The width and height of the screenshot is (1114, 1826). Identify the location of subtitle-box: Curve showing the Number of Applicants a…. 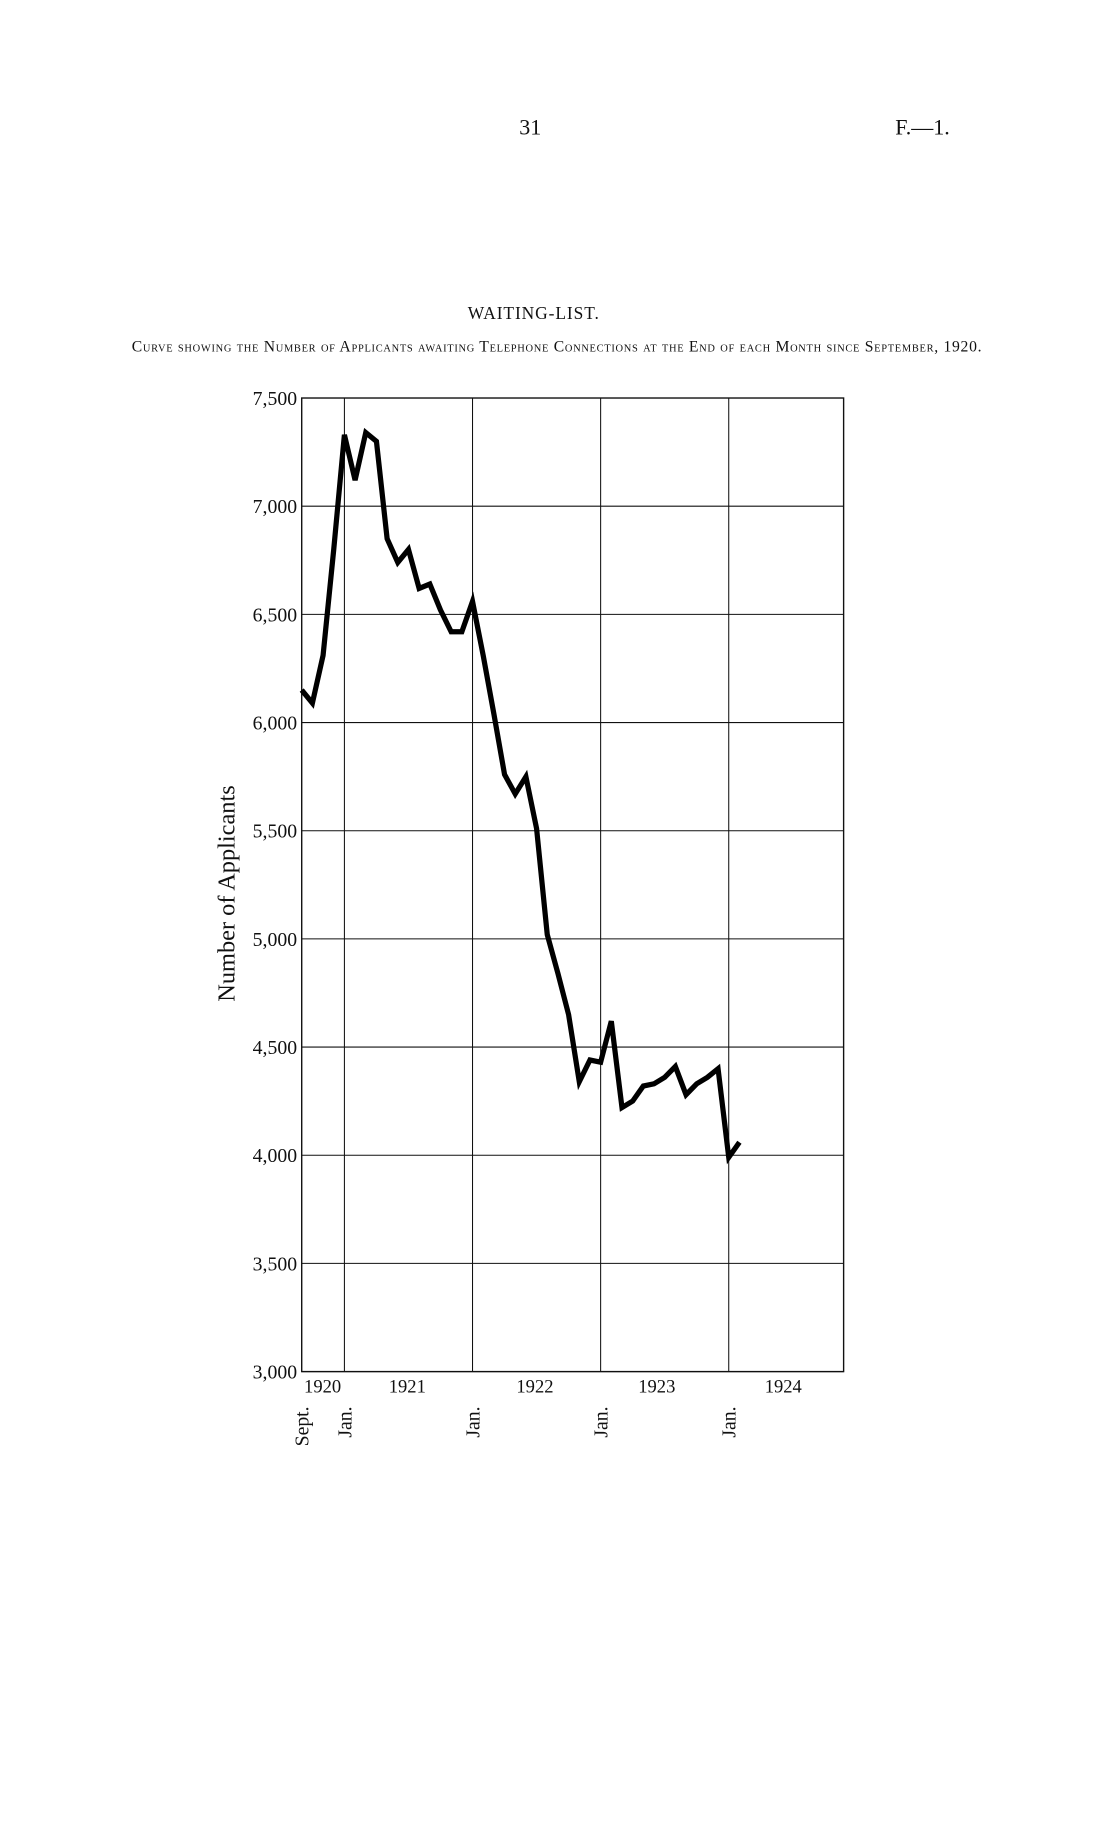
(557, 346).